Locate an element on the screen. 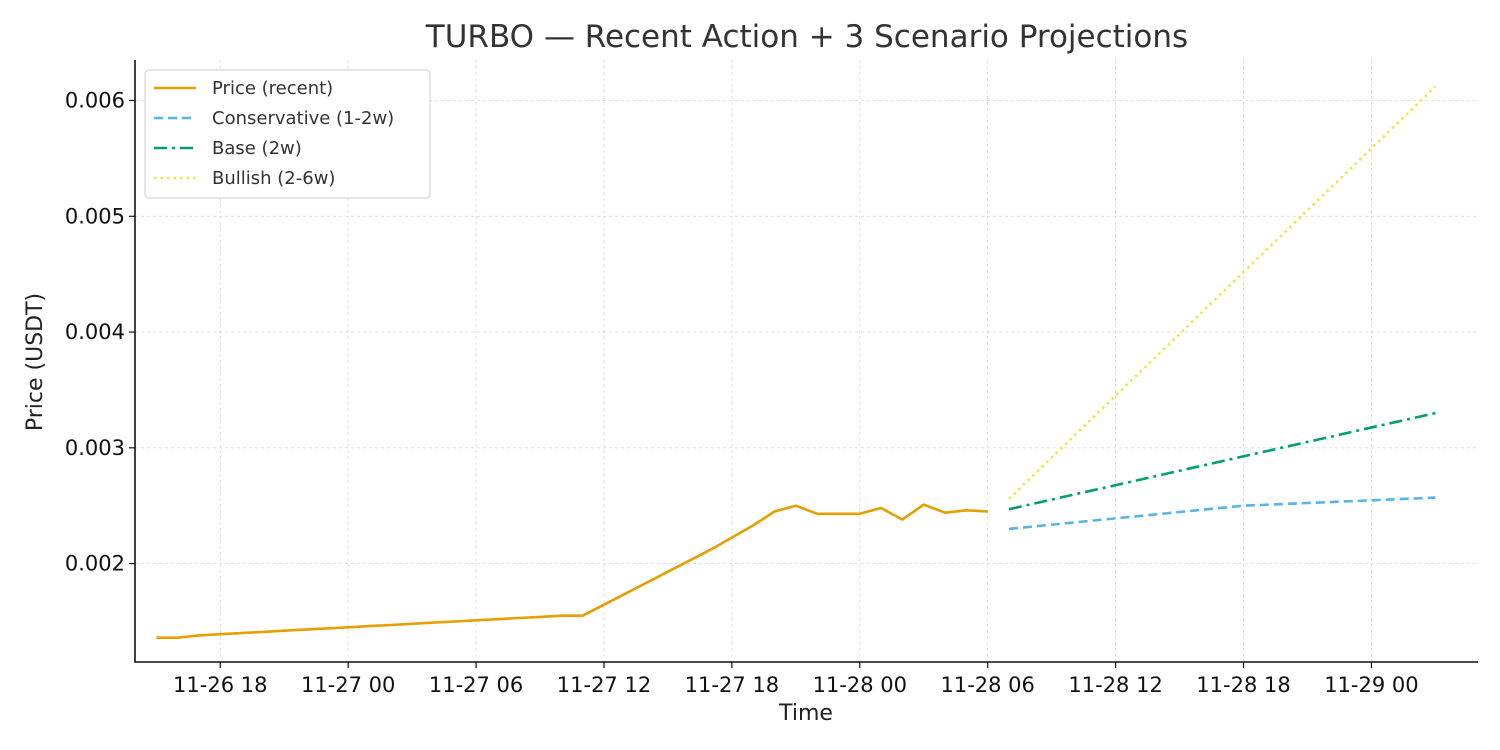  x-tick-label: 11-28 18 is located at coordinates (1243, 685).